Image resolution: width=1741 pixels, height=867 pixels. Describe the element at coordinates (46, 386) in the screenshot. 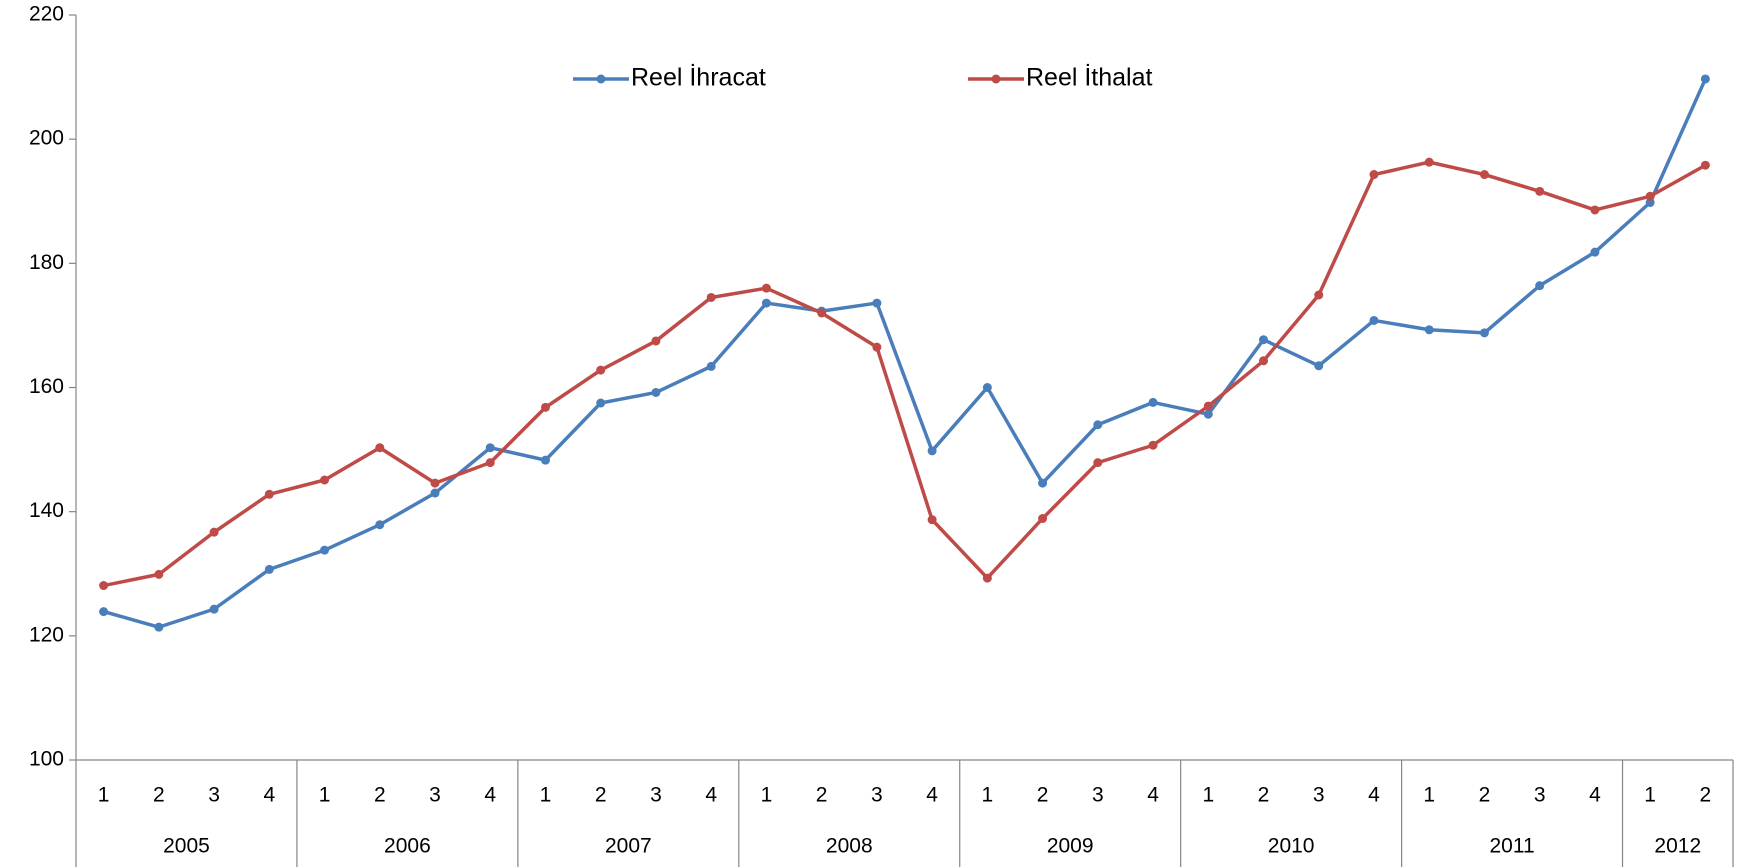

I see `y-tick-label: 160` at that location.